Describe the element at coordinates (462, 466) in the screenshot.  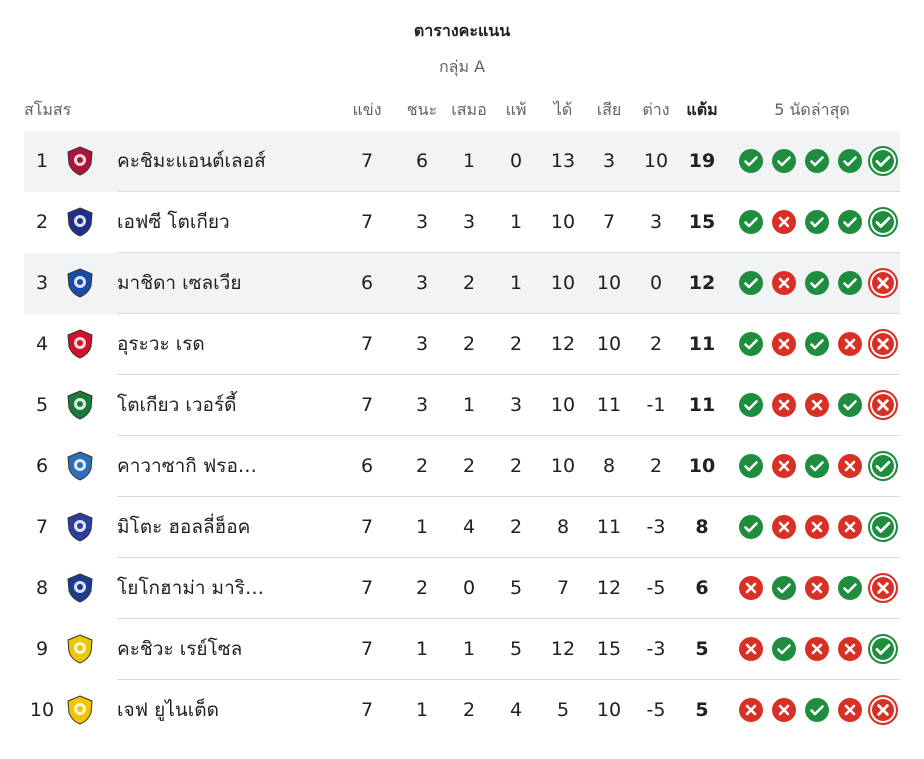
I see `table-row: 6 คาวาซากิ ฟรอ… 6 2 2 2 10 8 2 10` at that location.